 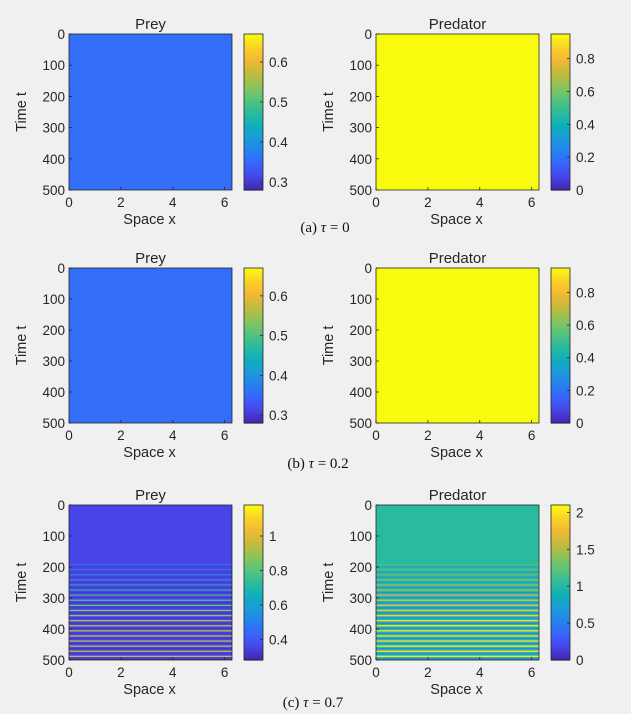 I want to click on y-tick-label-b-prey: 400, so click(x=53, y=392).